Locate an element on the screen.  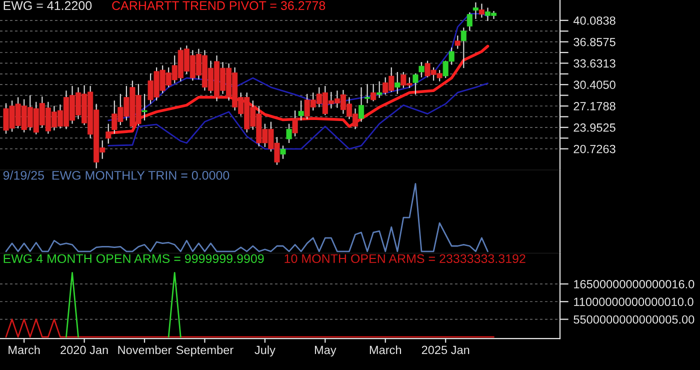
text: CARHARTT TREND PIVOT = 36.2778 is located at coordinates (219, 5).